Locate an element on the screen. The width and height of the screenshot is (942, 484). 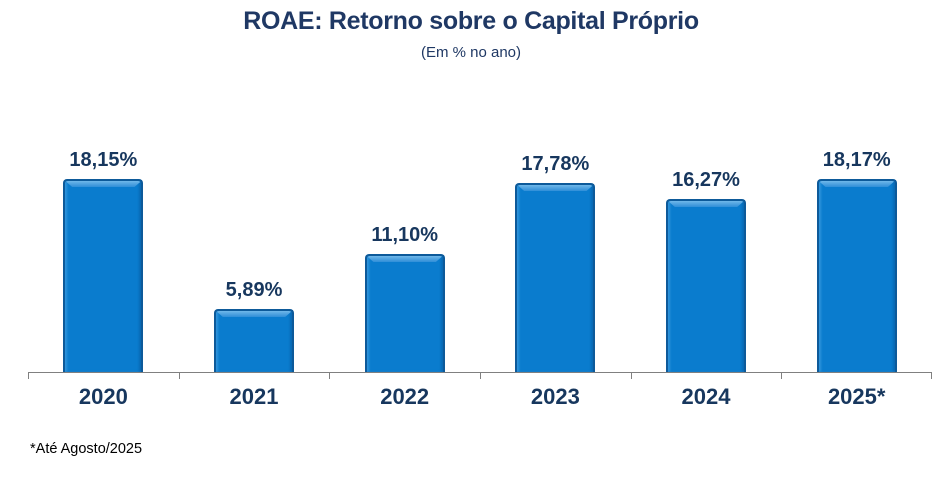
bar-value-label: 18,15% is located at coordinates (103, 160).